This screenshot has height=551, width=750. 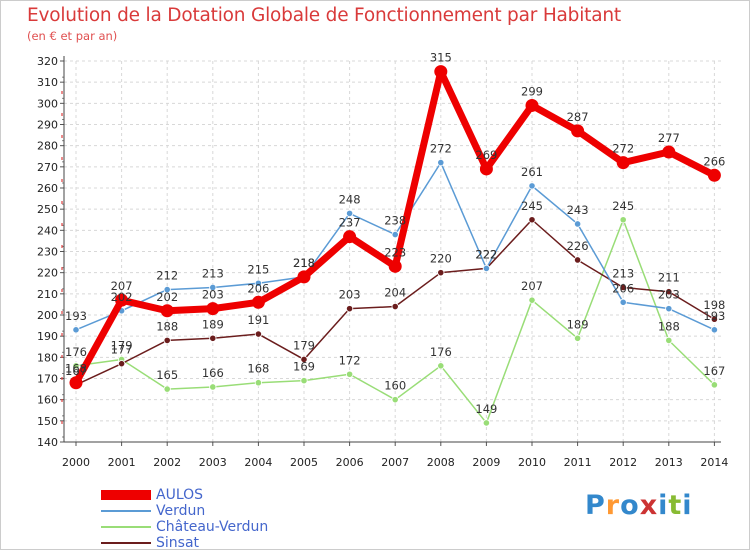 I want to click on logo-letter: x, so click(x=649, y=505).